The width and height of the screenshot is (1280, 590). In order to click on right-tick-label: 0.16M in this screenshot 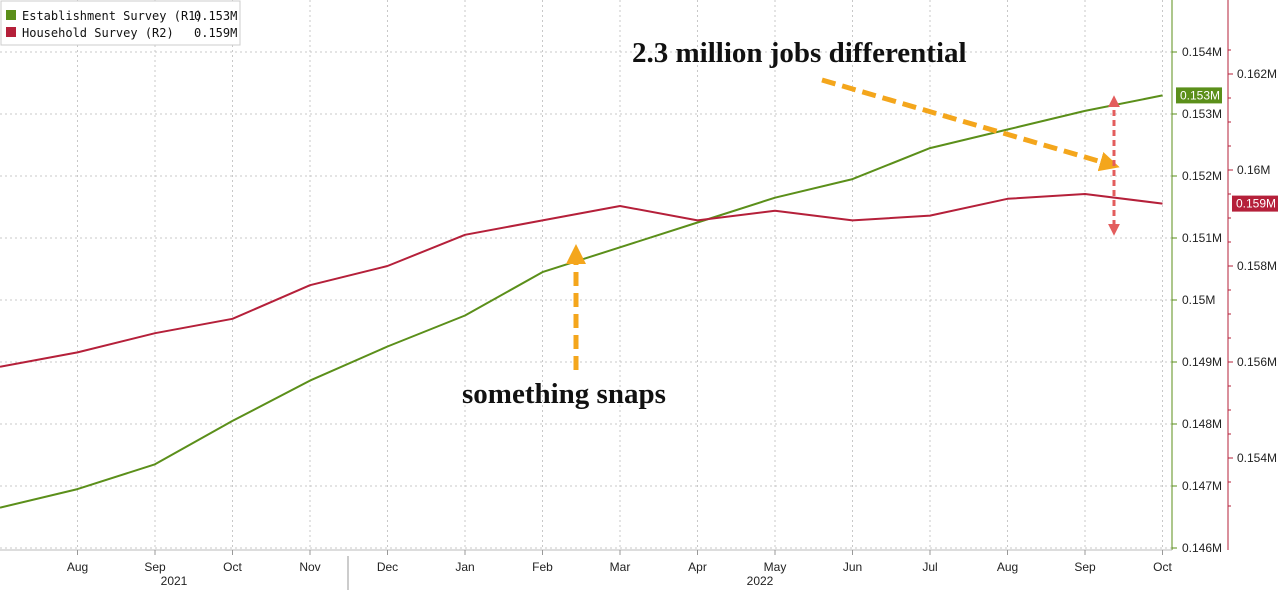, I will do `click(1253, 170)`.